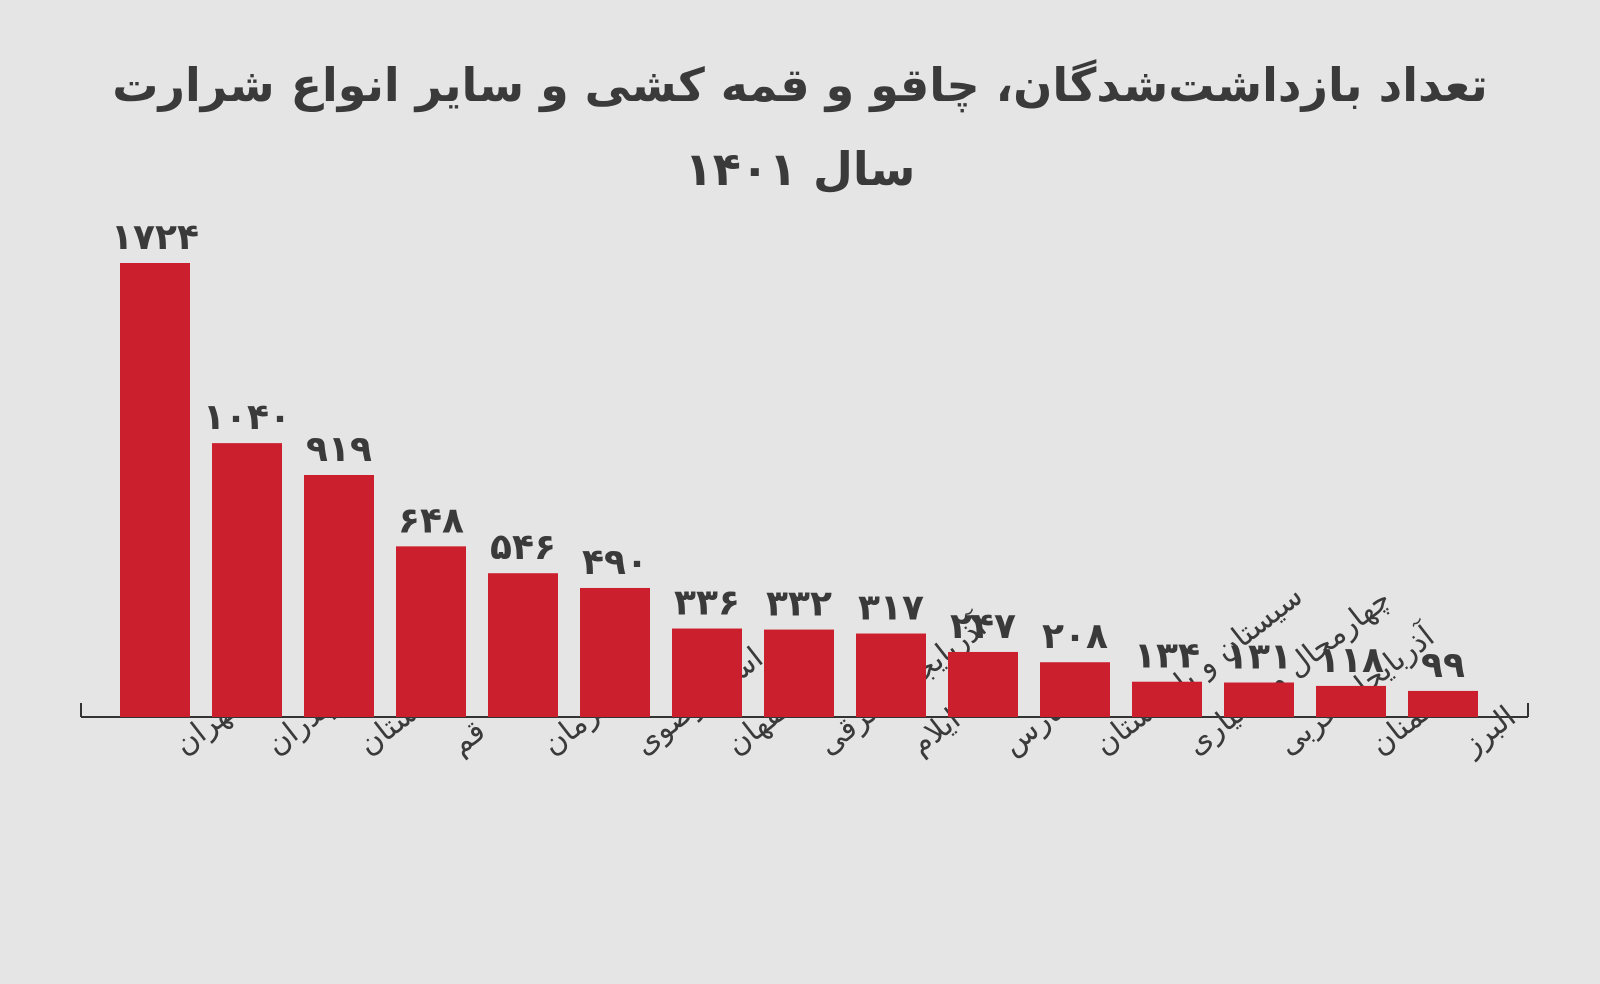  Describe the element at coordinates (339, 449) in the screenshot. I see `bar-value-label: ۹۱۹` at that location.